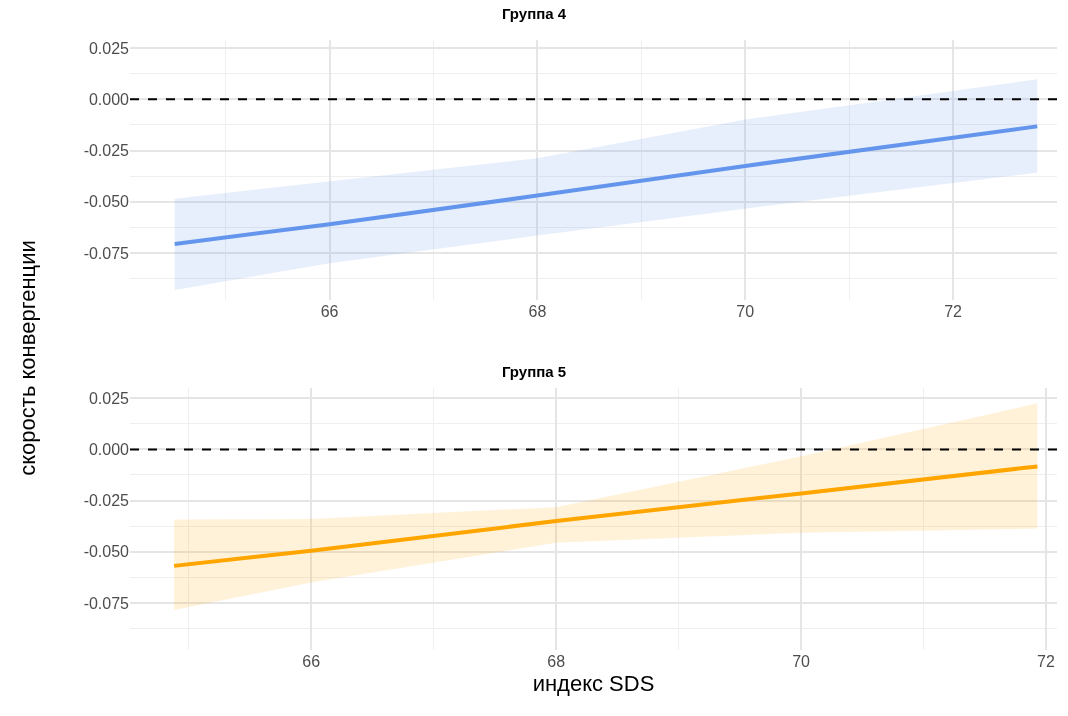  Describe the element at coordinates (534, 13) in the screenshot. I see `chart-title: Группа 4` at that location.